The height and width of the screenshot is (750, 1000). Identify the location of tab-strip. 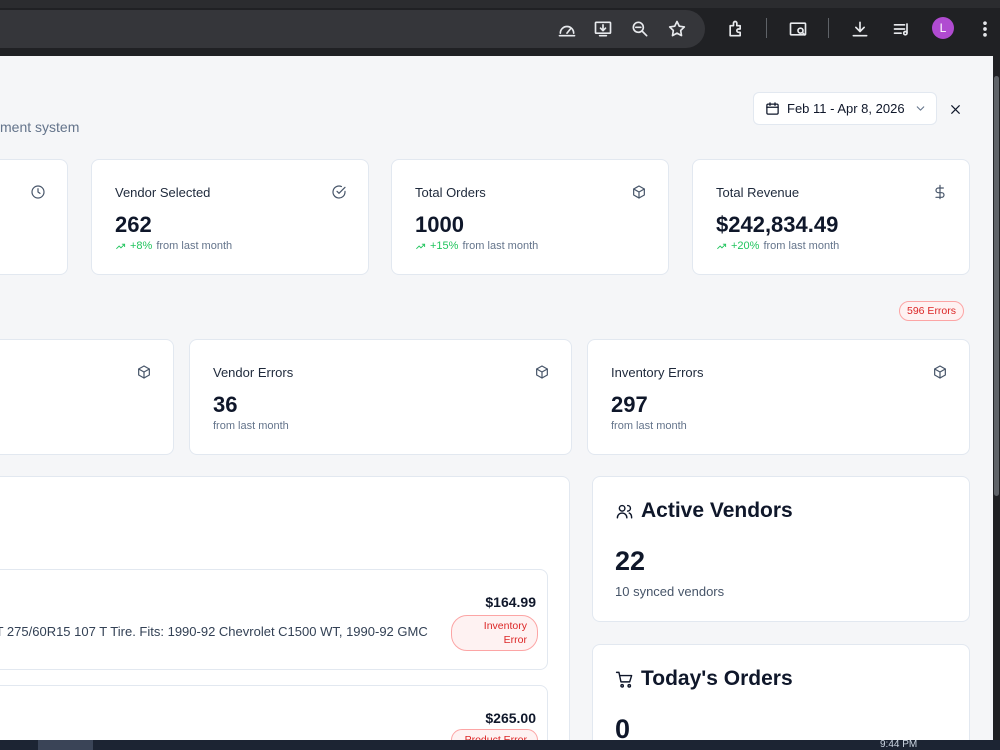
(500, 4).